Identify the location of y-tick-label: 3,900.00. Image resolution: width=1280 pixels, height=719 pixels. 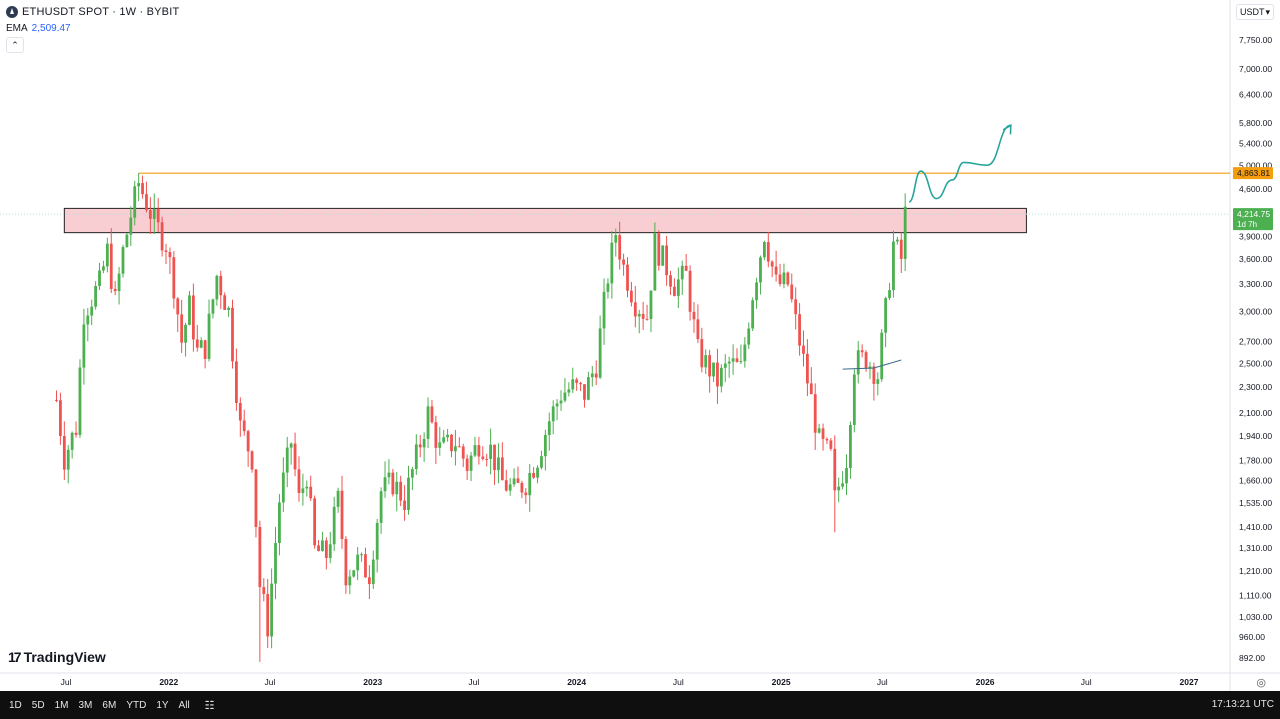
(1255, 236).